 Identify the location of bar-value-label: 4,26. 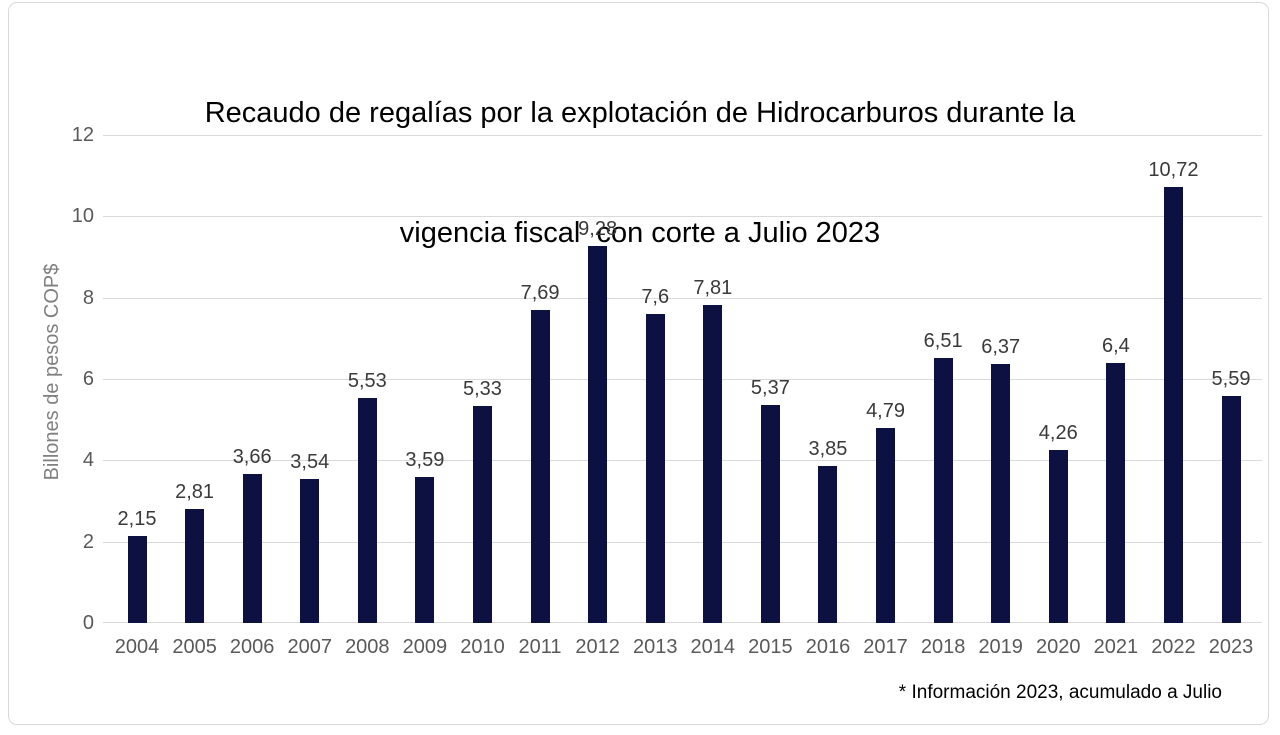
(1058, 433).